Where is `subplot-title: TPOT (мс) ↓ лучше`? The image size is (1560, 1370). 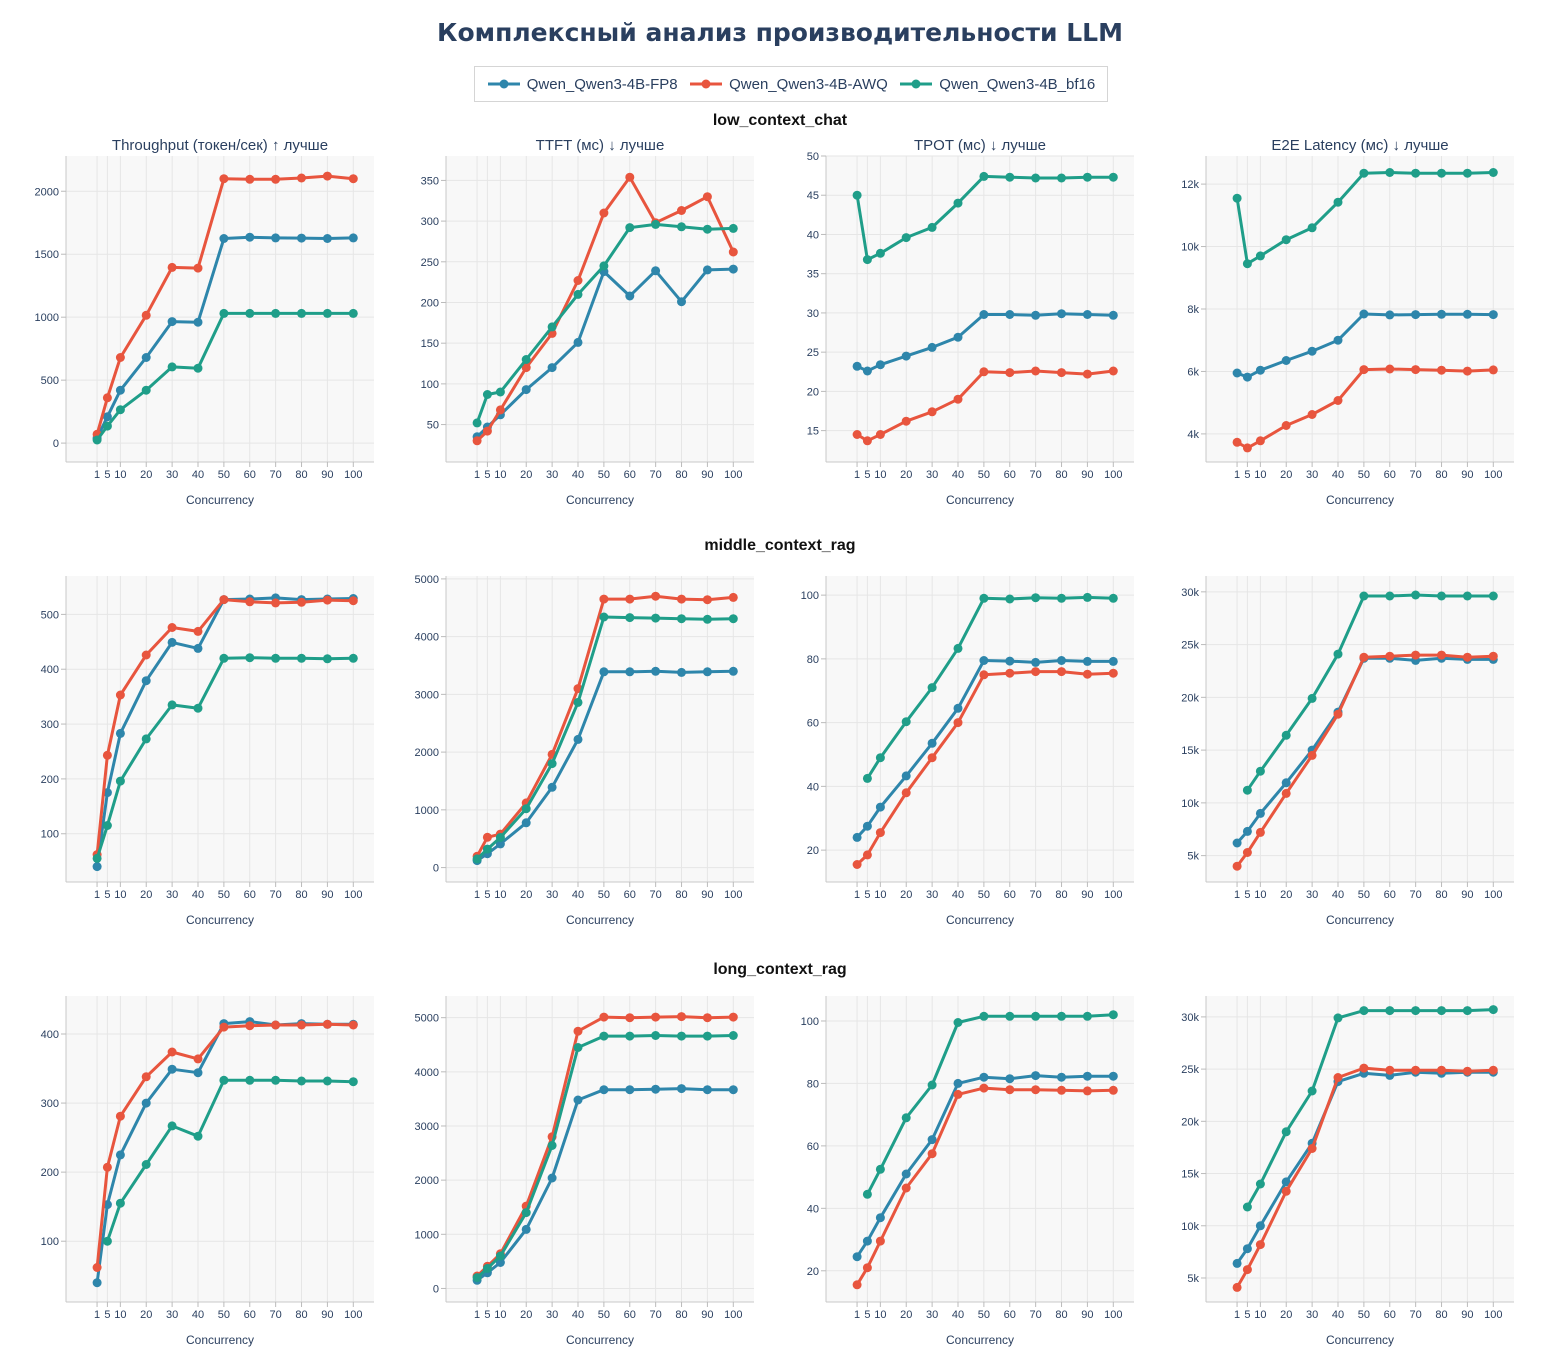
subplot-title: TPOT (мс) ↓ лучше is located at coordinates (980, 145).